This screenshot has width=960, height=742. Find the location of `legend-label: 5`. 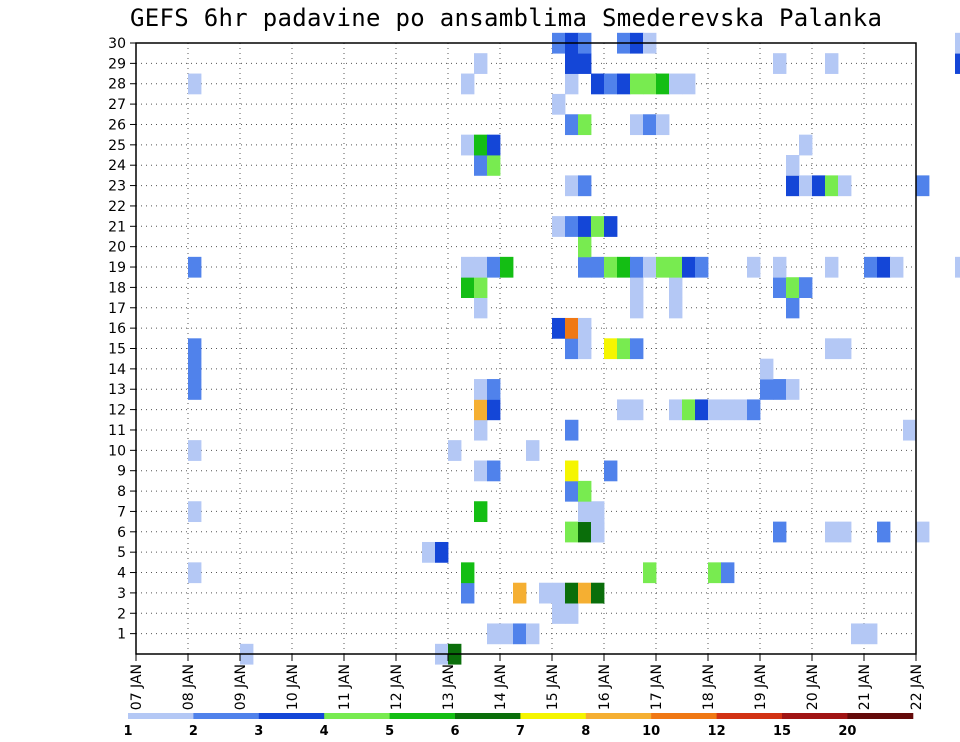

legend-label: 5 is located at coordinates (389, 731).